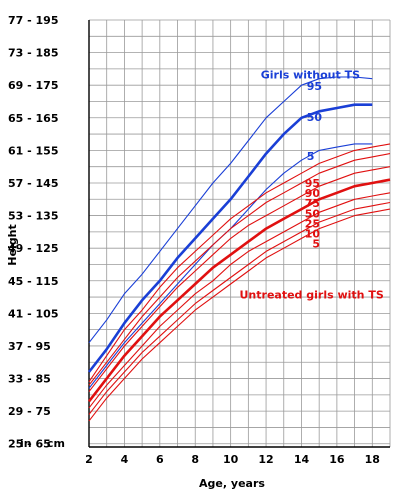 This screenshot has width=406, height=504. Describe the element at coordinates (314, 86) in the screenshot. I see `series-label-without-ts-95: 95` at that location.